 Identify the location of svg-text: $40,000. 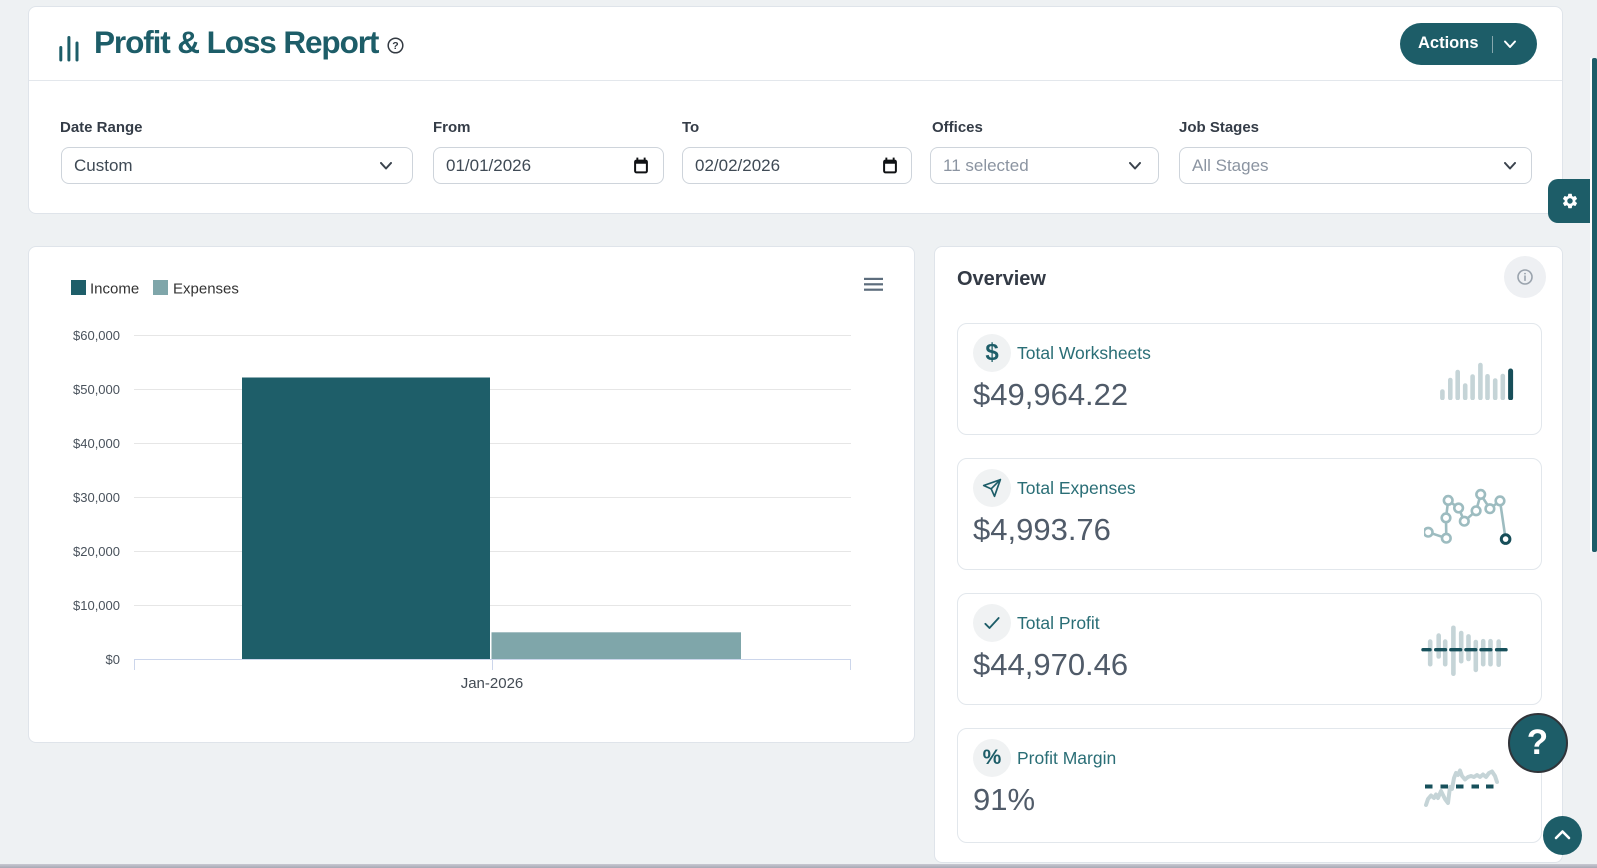
(96, 443).